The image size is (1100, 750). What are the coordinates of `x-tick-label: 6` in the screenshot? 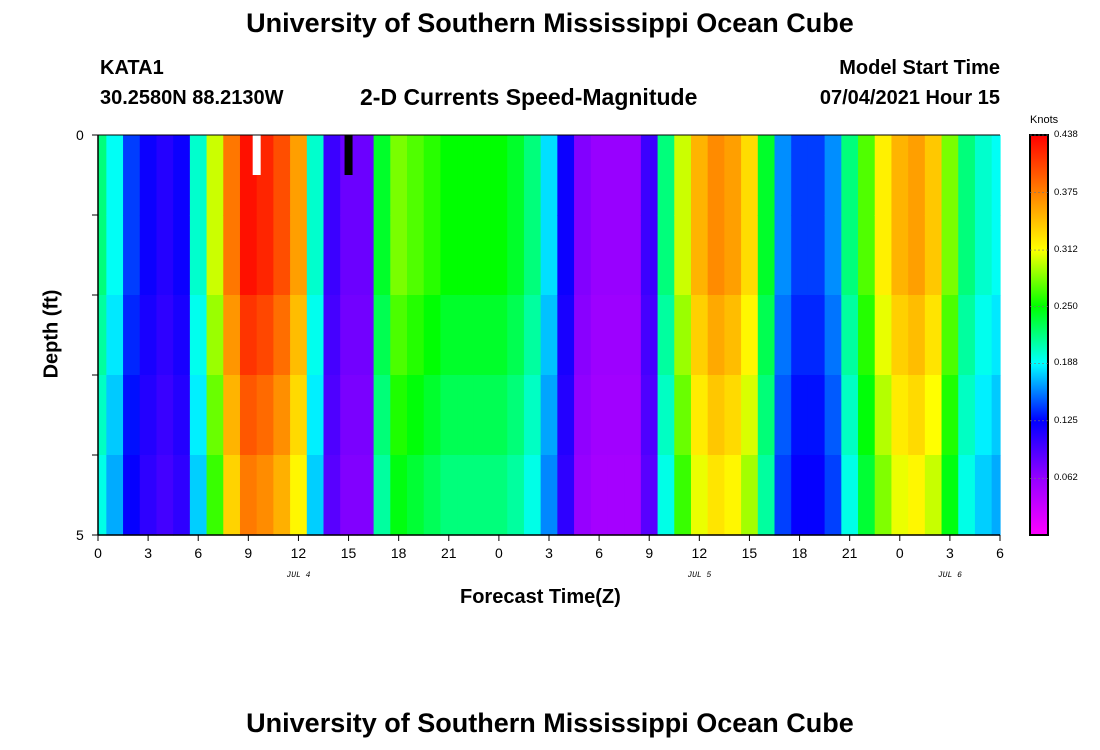 It's located at (599, 553).